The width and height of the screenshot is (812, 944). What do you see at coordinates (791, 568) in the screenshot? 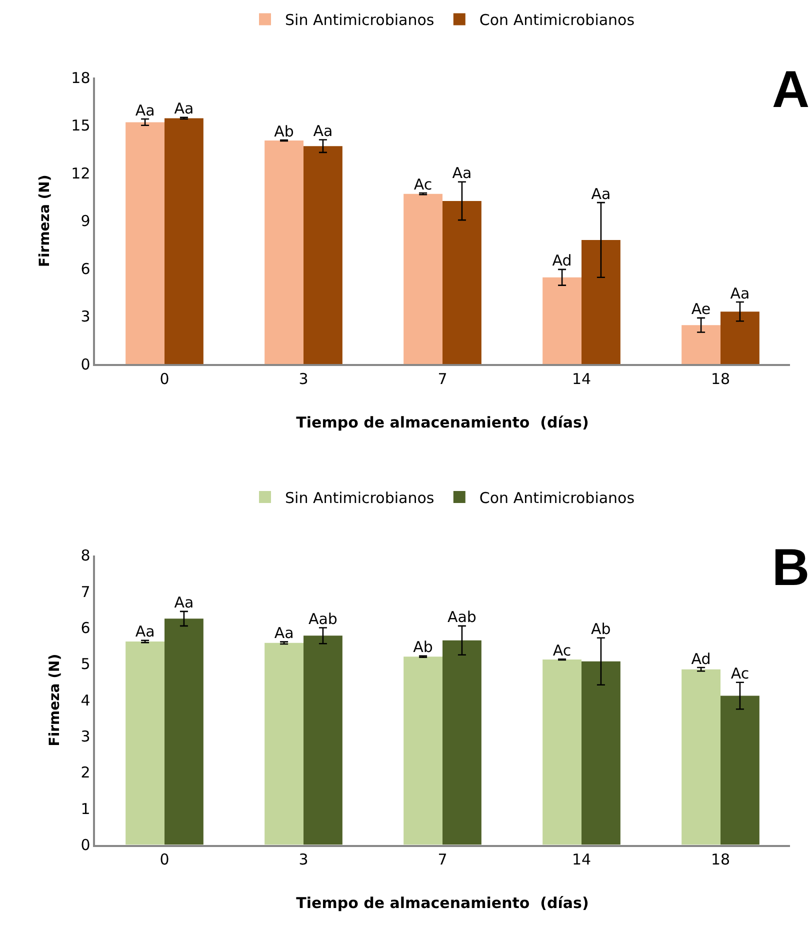
I see `annotation: B` at bounding box center [791, 568].